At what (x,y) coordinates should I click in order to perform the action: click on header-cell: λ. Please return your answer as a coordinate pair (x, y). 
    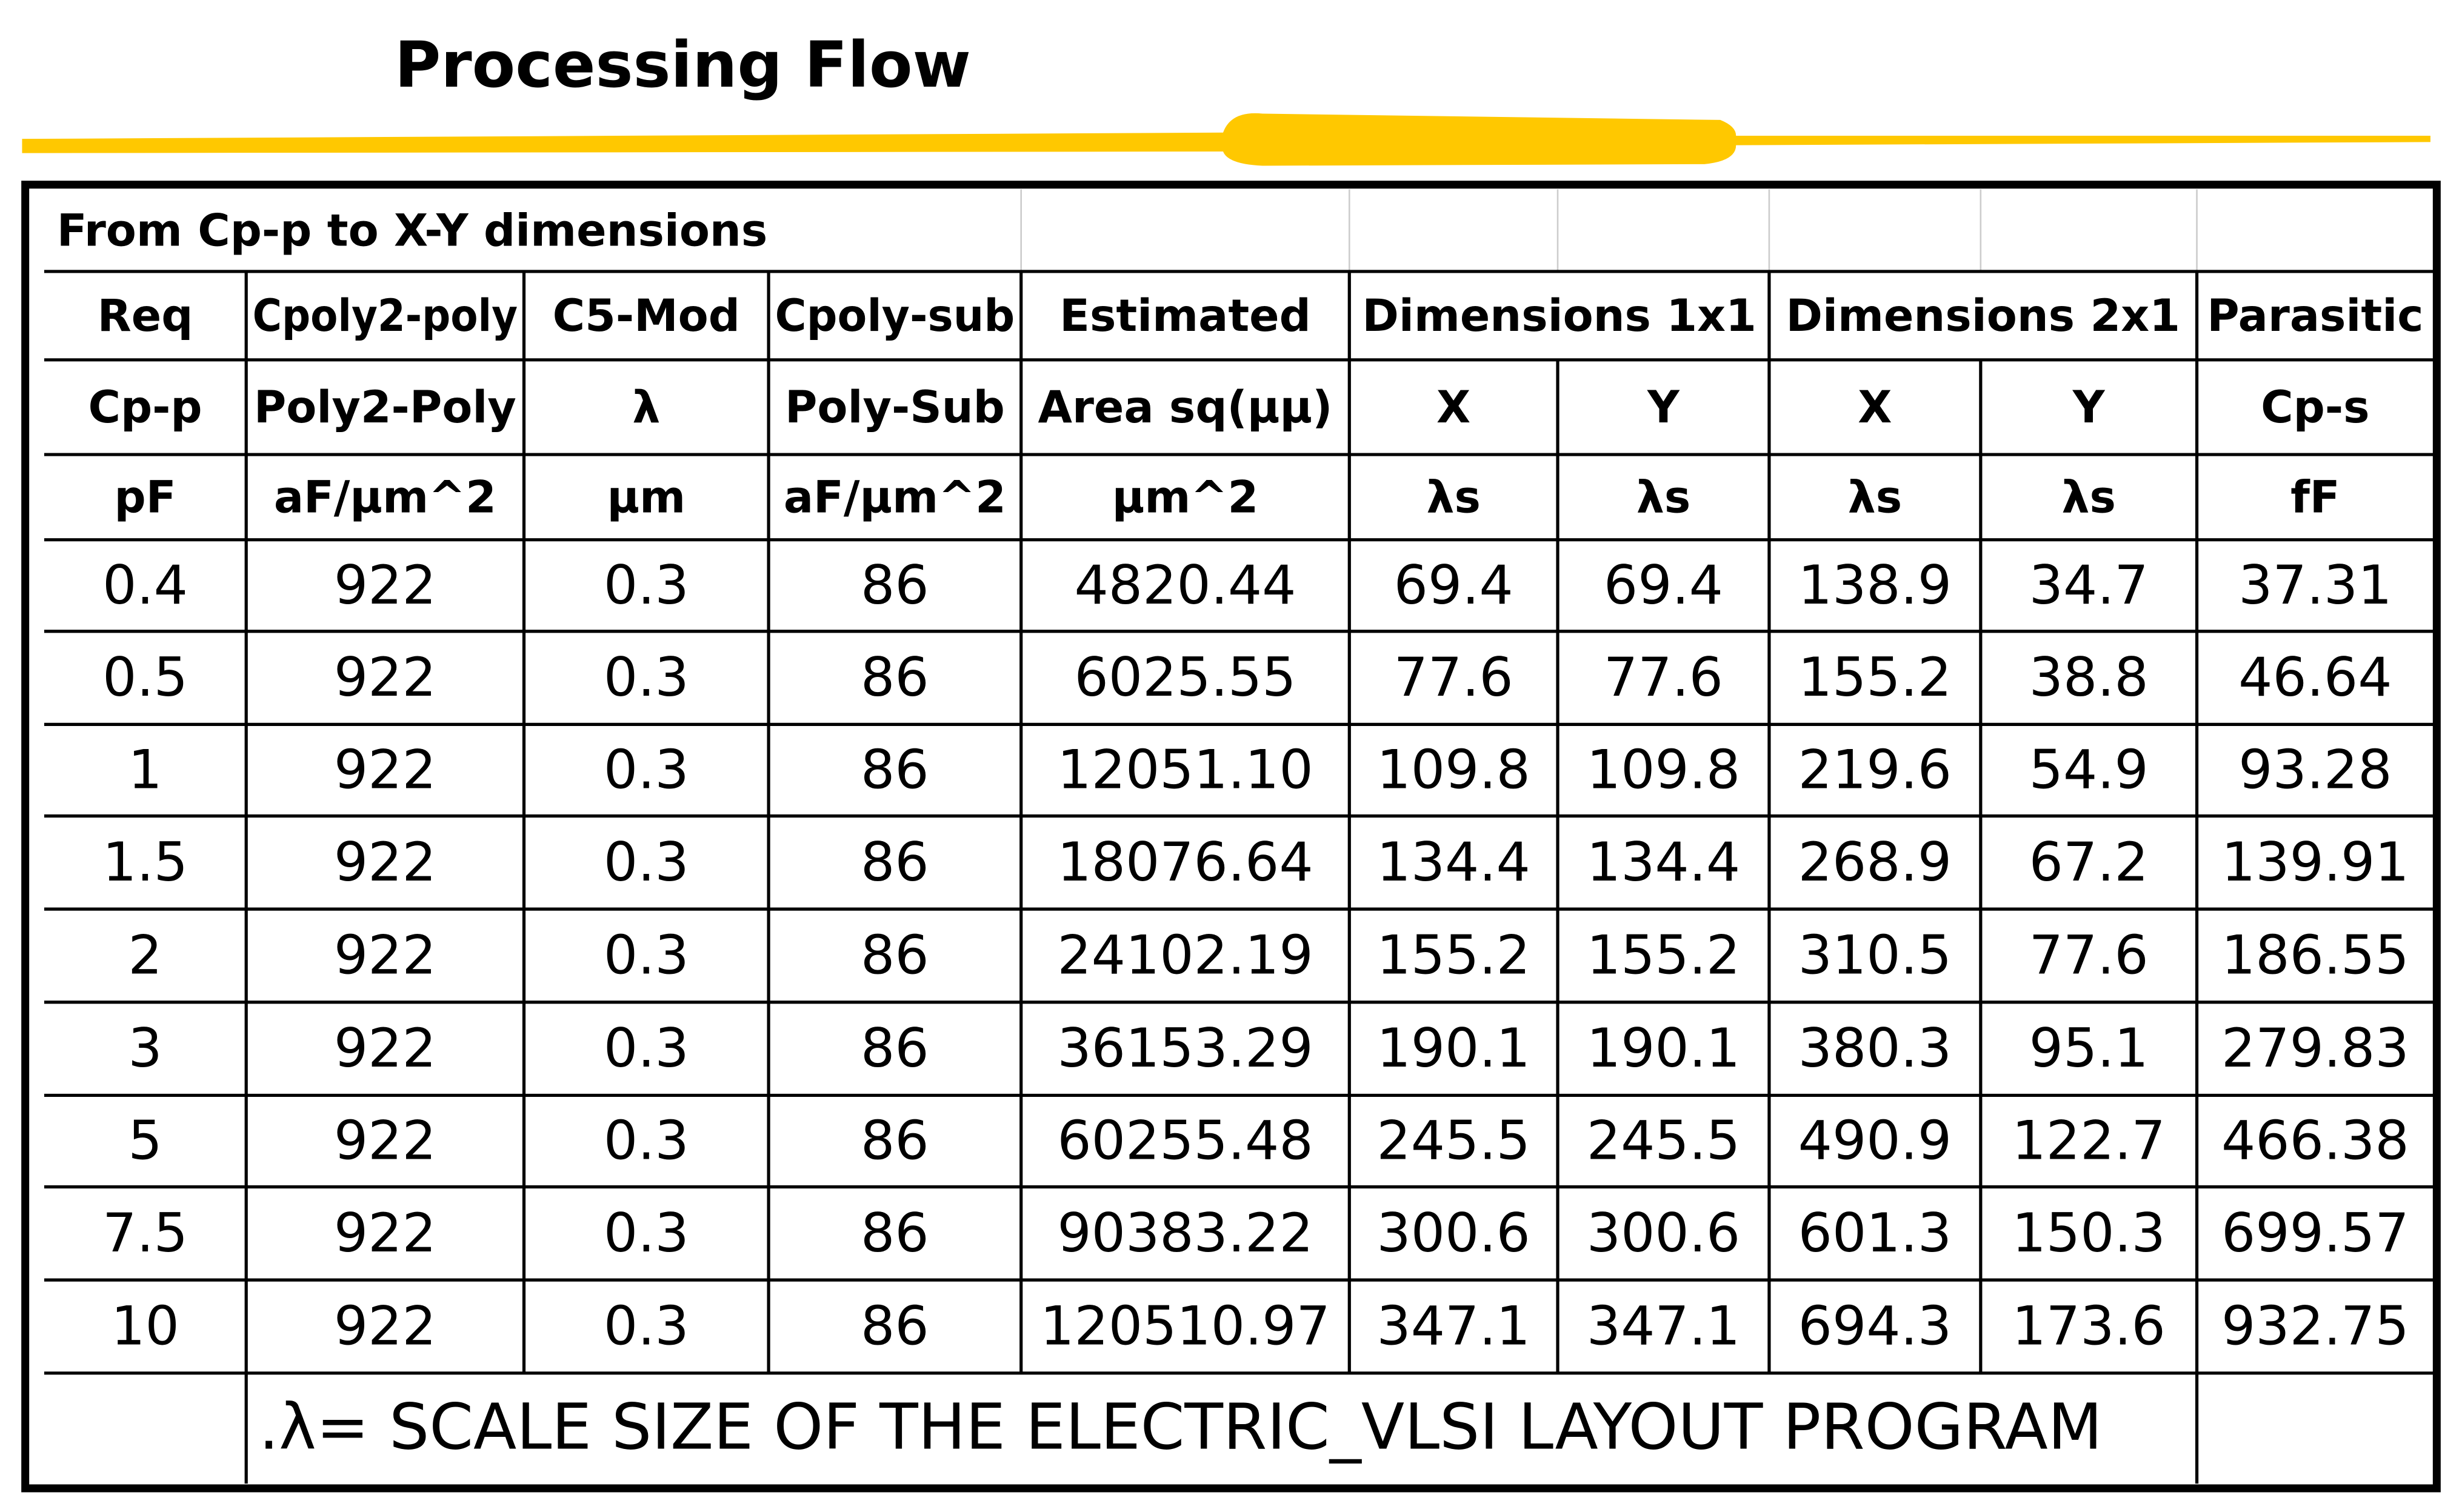
    Looking at the image, I should click on (646, 407).